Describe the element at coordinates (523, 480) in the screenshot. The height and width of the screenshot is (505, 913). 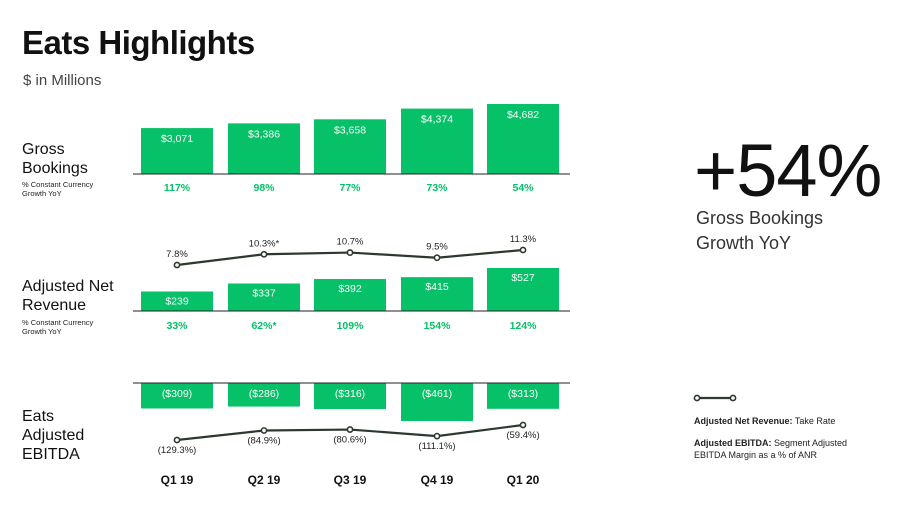
I see `category-tick-label: Q1 20` at that location.